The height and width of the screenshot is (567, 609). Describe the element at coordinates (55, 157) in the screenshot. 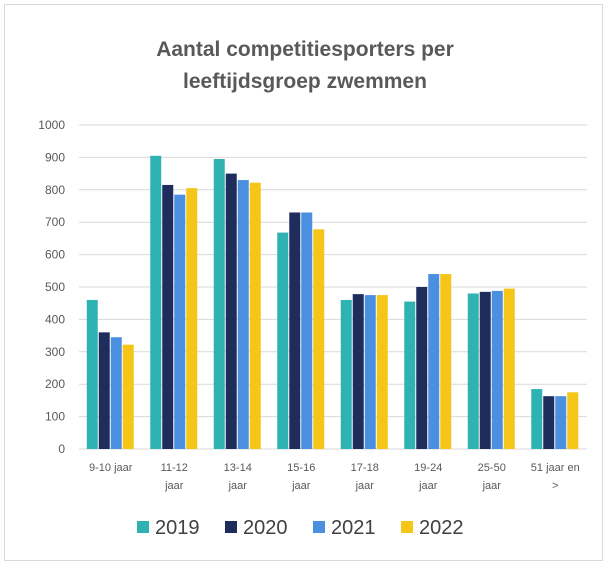

I see `y-tick-label: 900` at that location.